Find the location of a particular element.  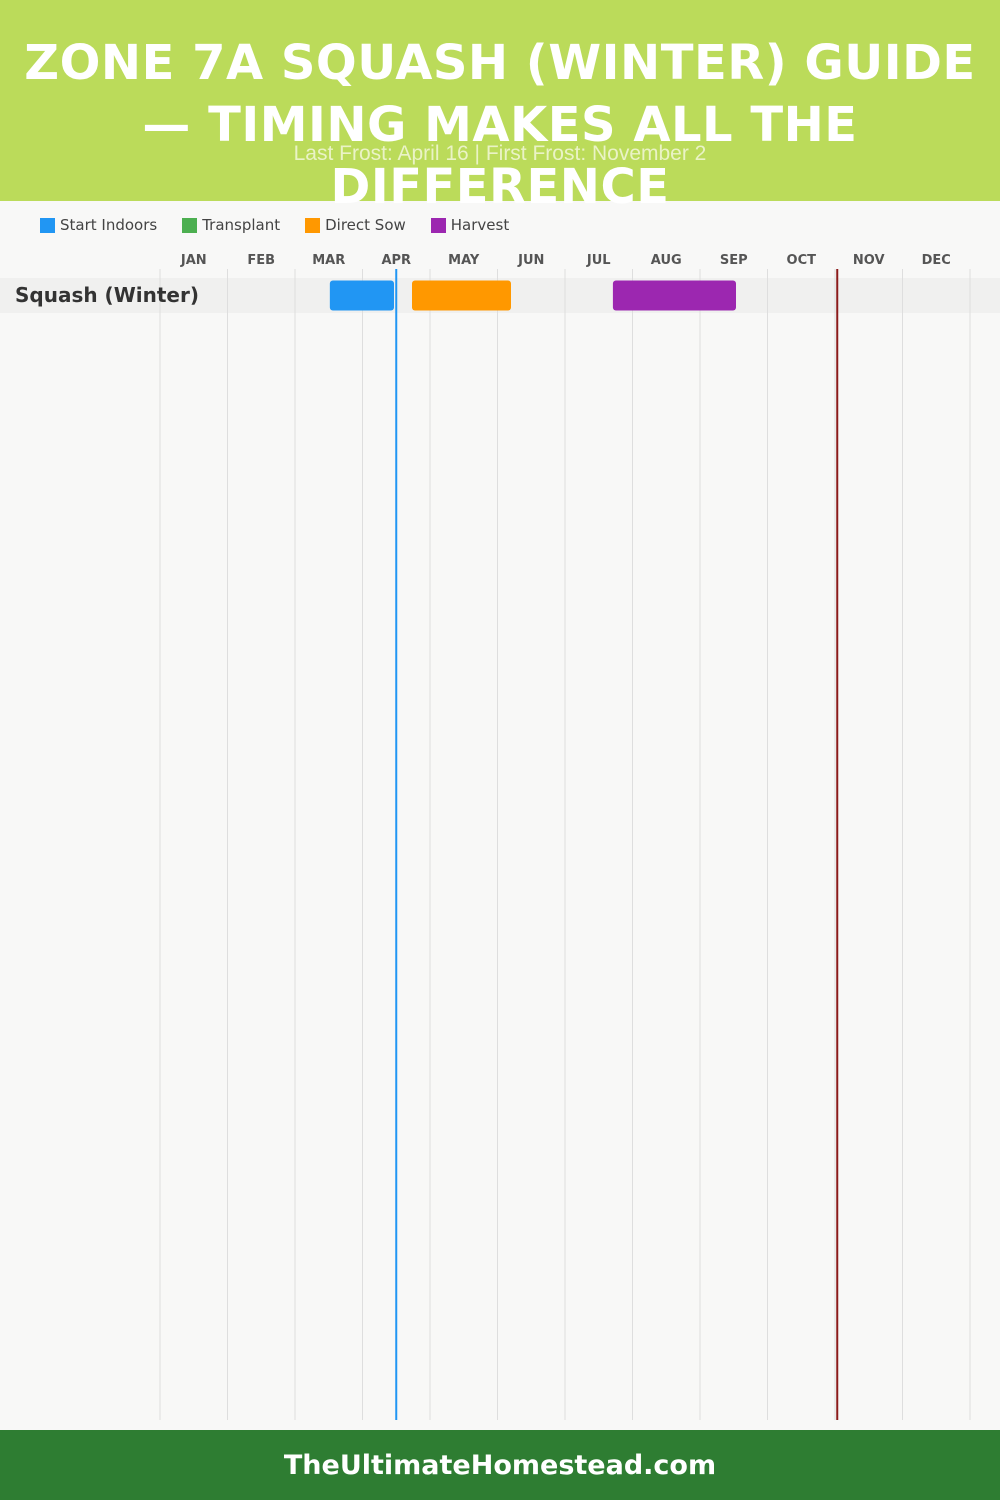

footer-banner: TheUltimateHomestead.com is located at coordinates (500, 1465).